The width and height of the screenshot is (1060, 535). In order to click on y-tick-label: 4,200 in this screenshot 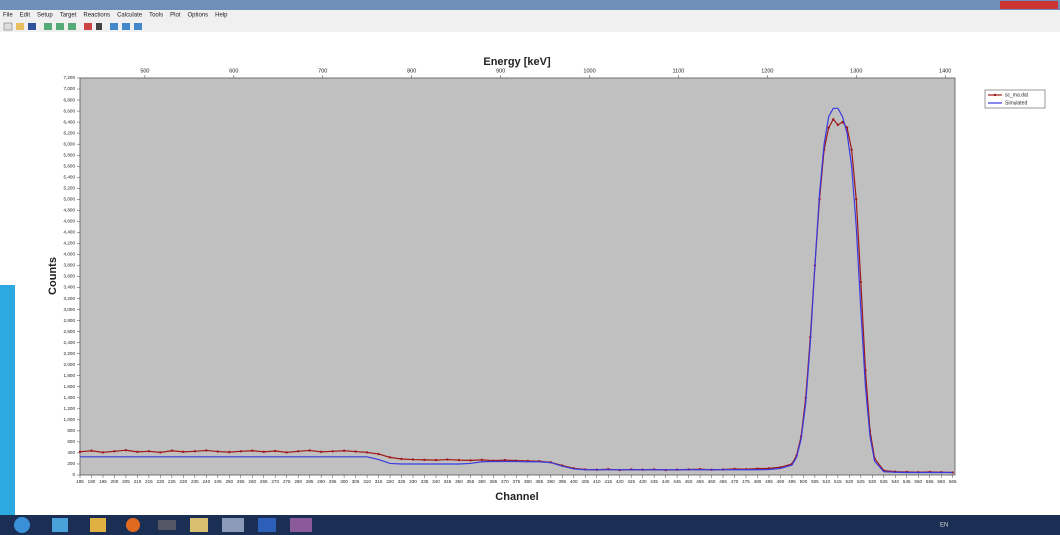, I will do `click(70, 243)`.